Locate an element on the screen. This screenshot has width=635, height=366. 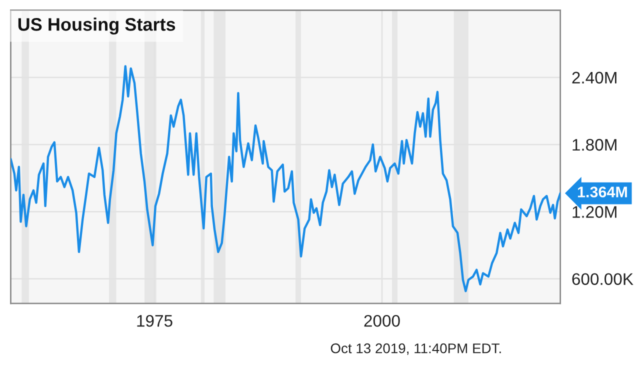
annotation: 1.364M is located at coordinates (602, 192).